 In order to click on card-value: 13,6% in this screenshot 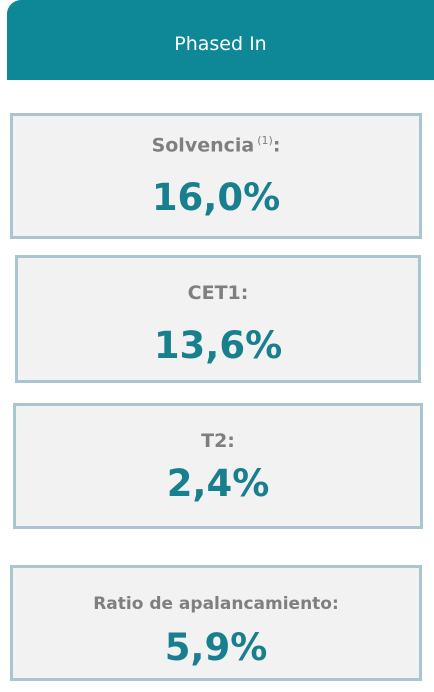, I will do `click(218, 345)`.